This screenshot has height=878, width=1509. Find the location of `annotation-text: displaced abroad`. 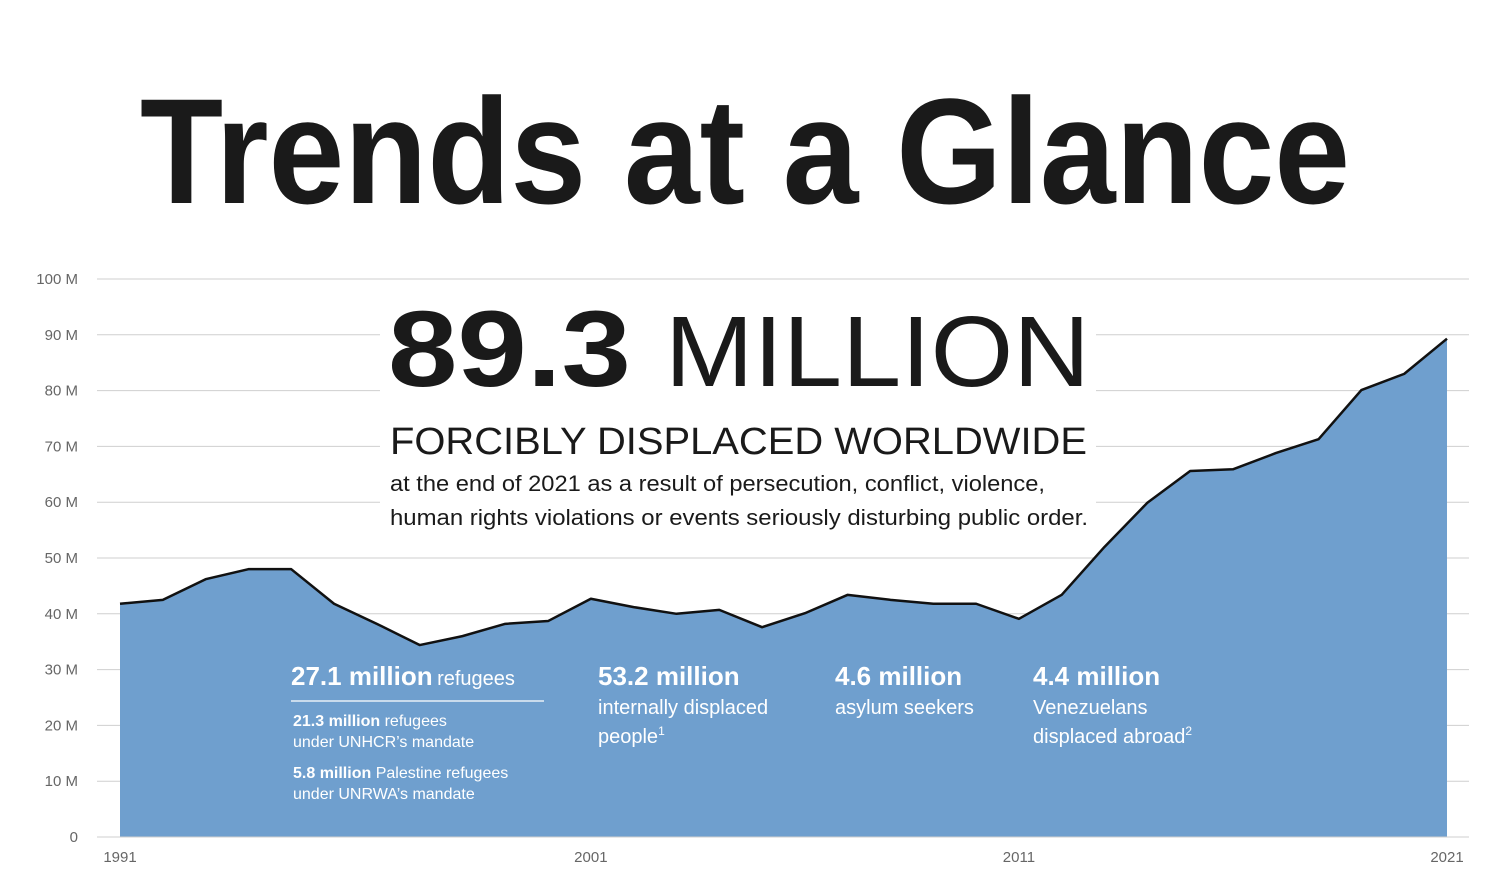

annotation-text: displaced abroad is located at coordinates (1109, 737).